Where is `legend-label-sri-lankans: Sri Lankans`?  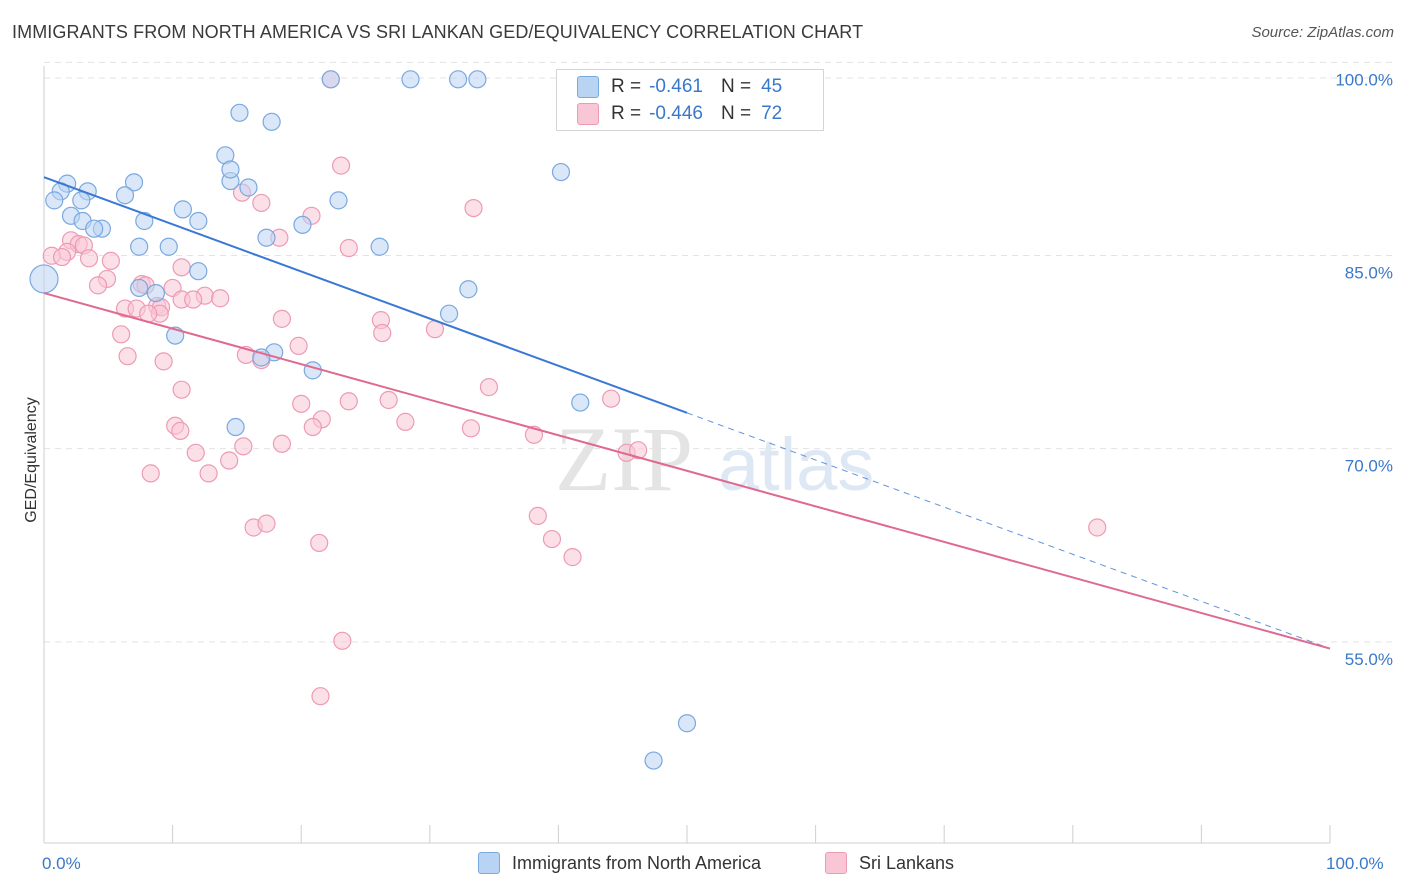 legend-label-sri-lankans: Sri Lankans is located at coordinates (907, 862).